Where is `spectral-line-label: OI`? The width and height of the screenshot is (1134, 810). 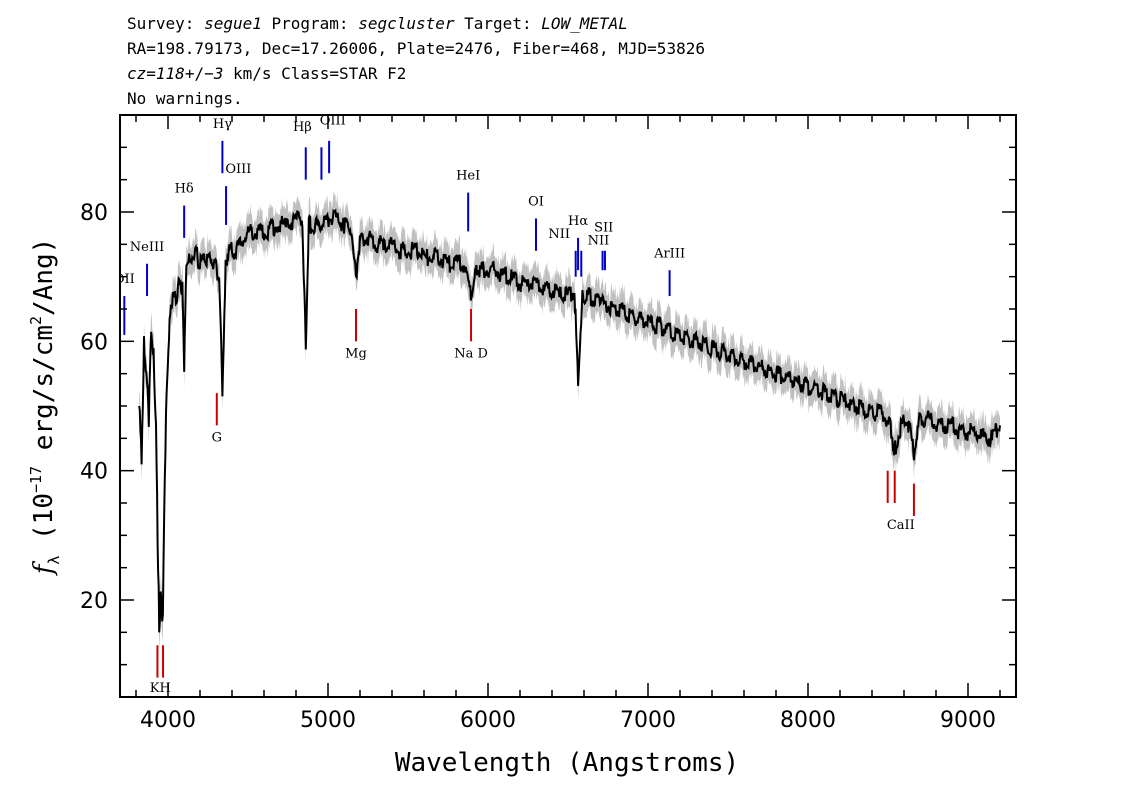 spectral-line-label: OI is located at coordinates (536, 202).